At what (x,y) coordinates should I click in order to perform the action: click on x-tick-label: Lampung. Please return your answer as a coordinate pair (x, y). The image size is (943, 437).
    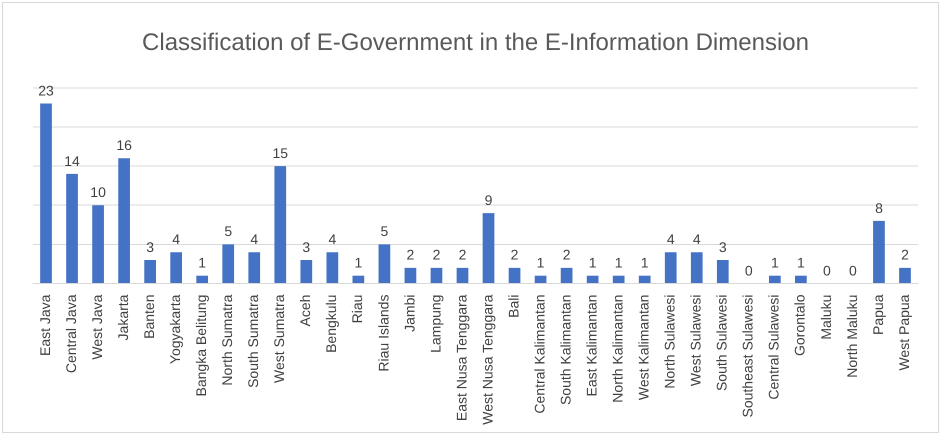
    Looking at the image, I should click on (435, 323).